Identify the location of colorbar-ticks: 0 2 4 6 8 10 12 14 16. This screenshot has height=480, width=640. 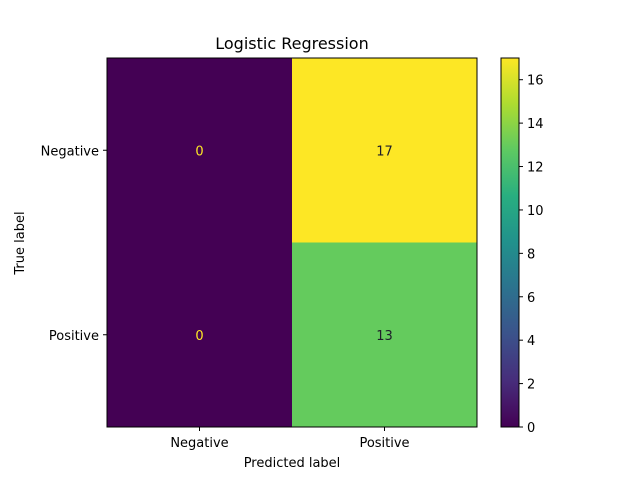
(531, 255).